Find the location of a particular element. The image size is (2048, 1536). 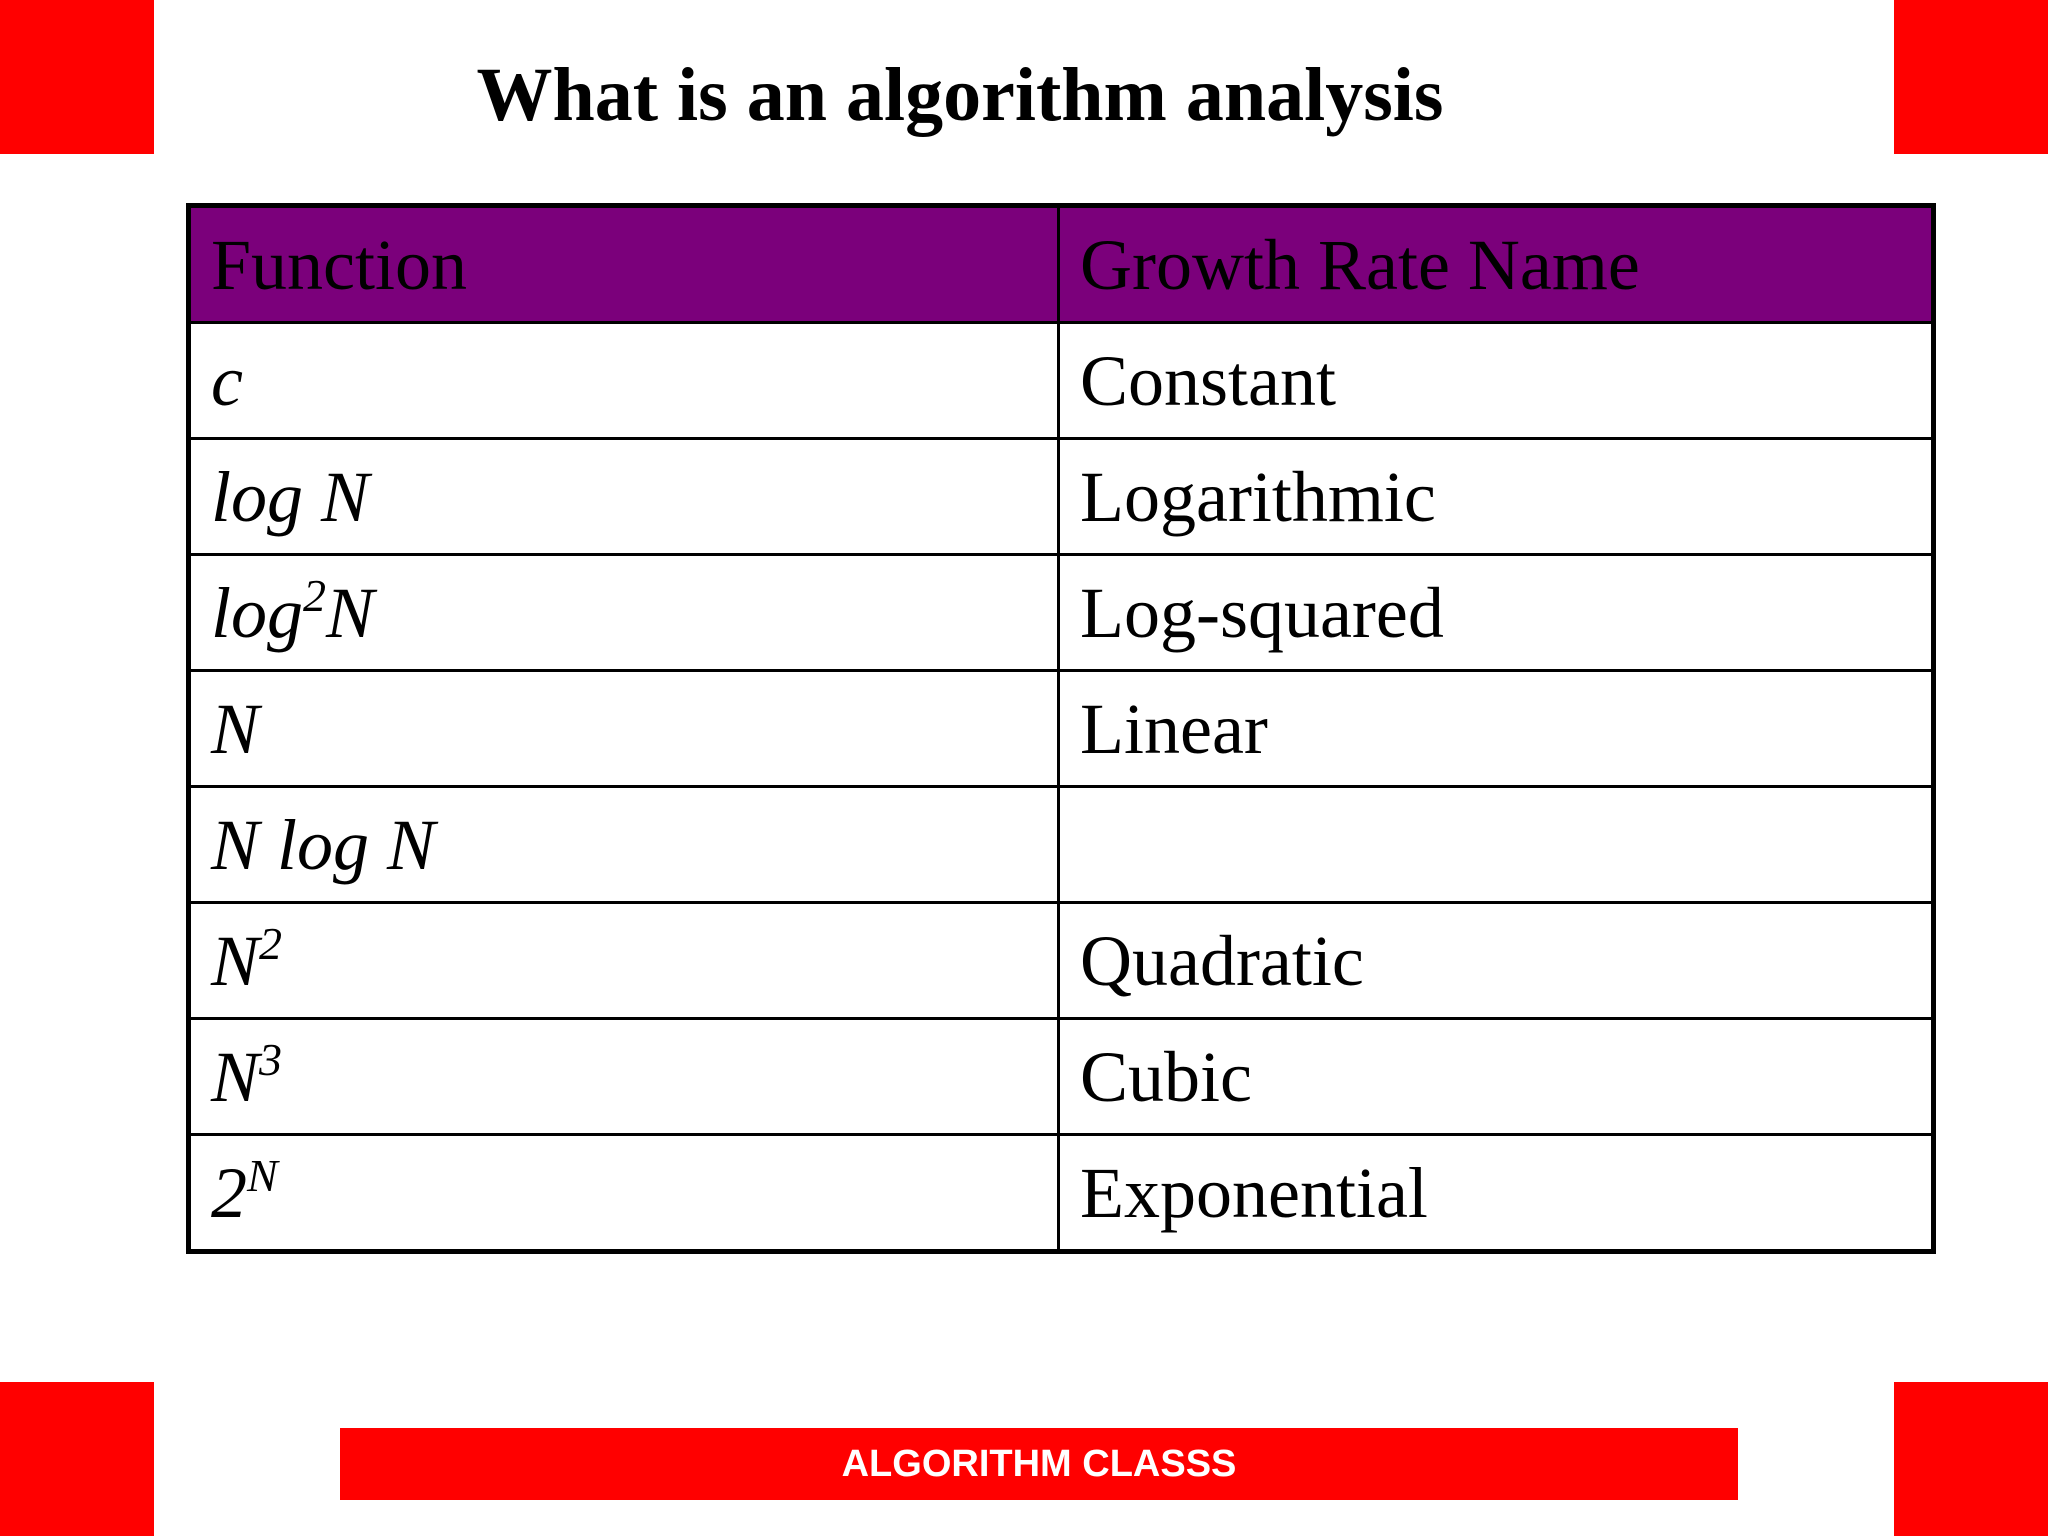

table-row: 2N Exponential is located at coordinates (1061, 1193).